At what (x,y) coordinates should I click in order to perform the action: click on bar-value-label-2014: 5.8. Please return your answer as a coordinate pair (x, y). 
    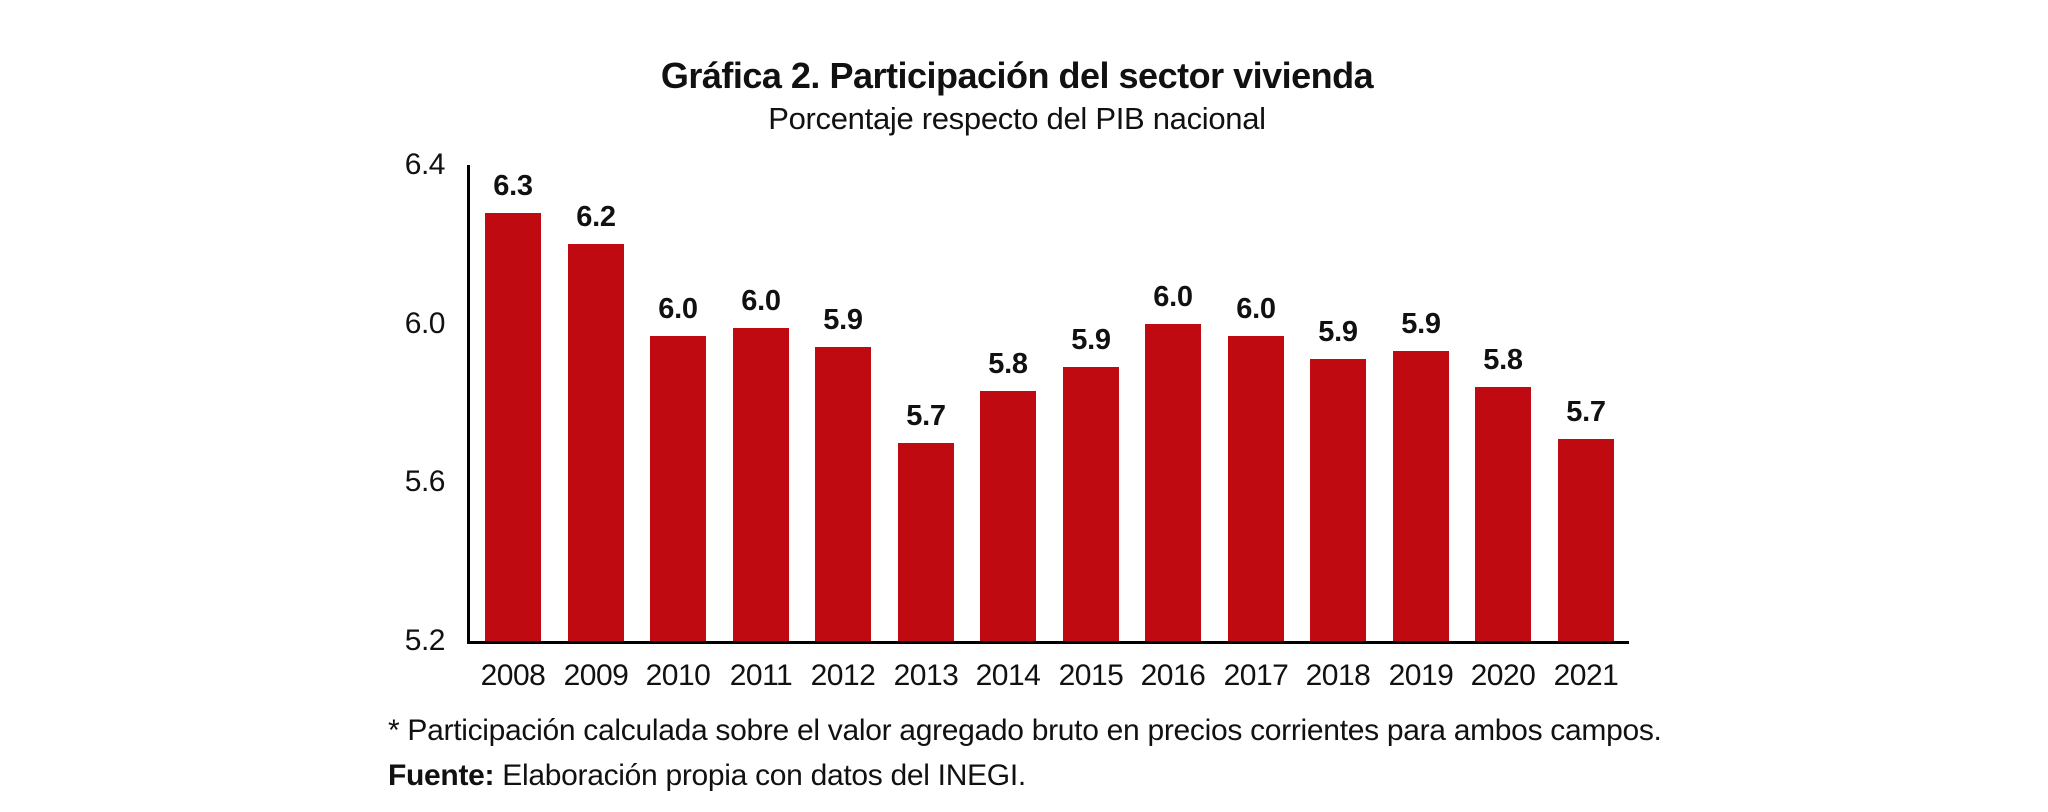
    Looking at the image, I should click on (1008, 364).